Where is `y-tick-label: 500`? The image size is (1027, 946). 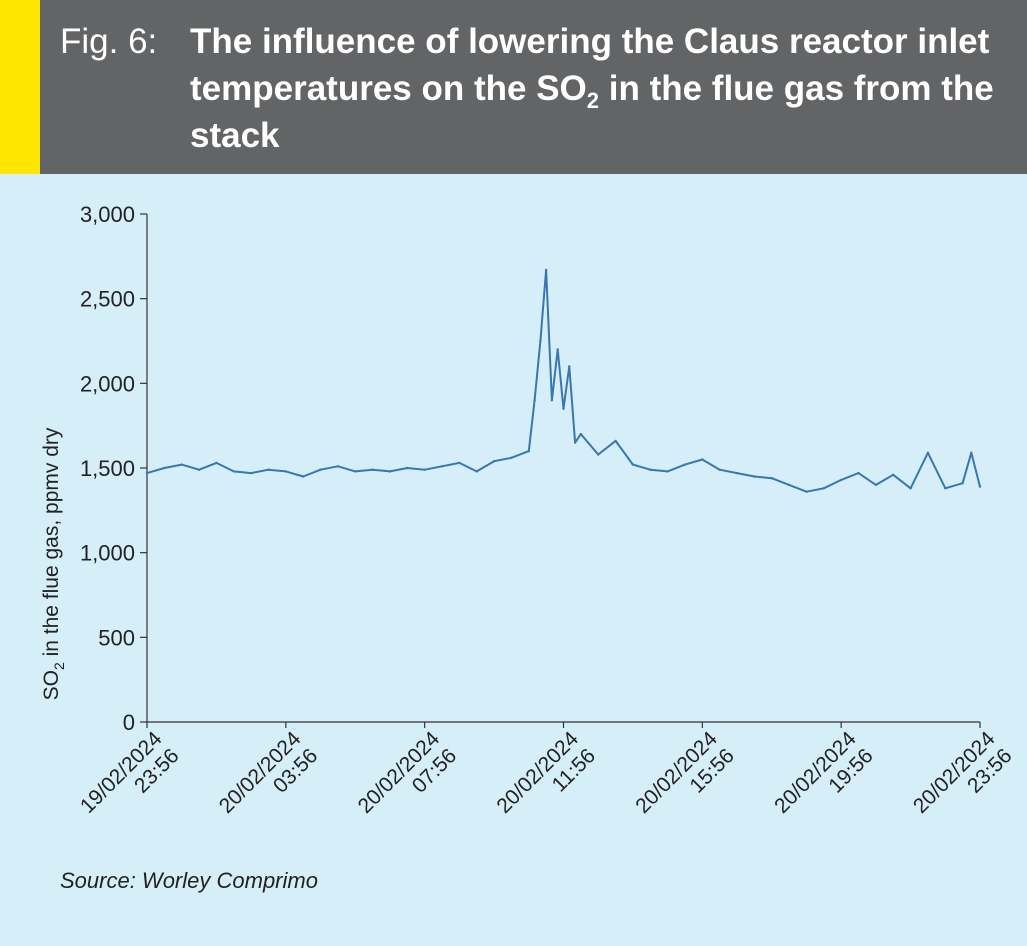
y-tick-label: 500 is located at coordinates (116, 637).